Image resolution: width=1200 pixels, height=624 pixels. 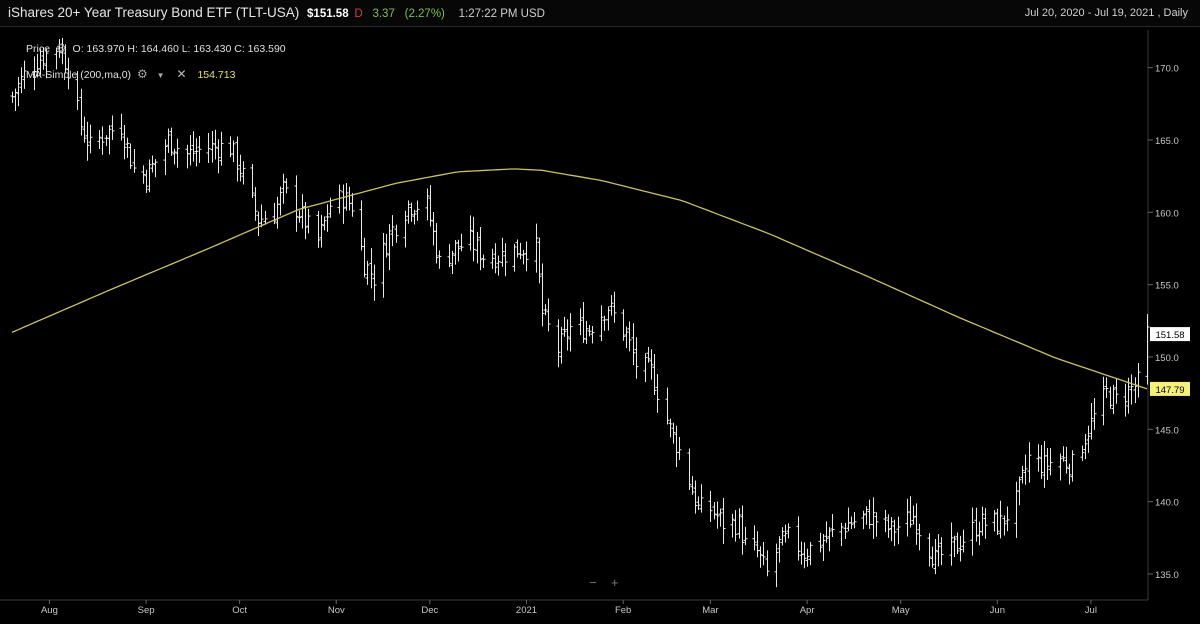 What do you see at coordinates (424, 14) in the screenshot?
I see `price-change-pct: (2.27%)` at bounding box center [424, 14].